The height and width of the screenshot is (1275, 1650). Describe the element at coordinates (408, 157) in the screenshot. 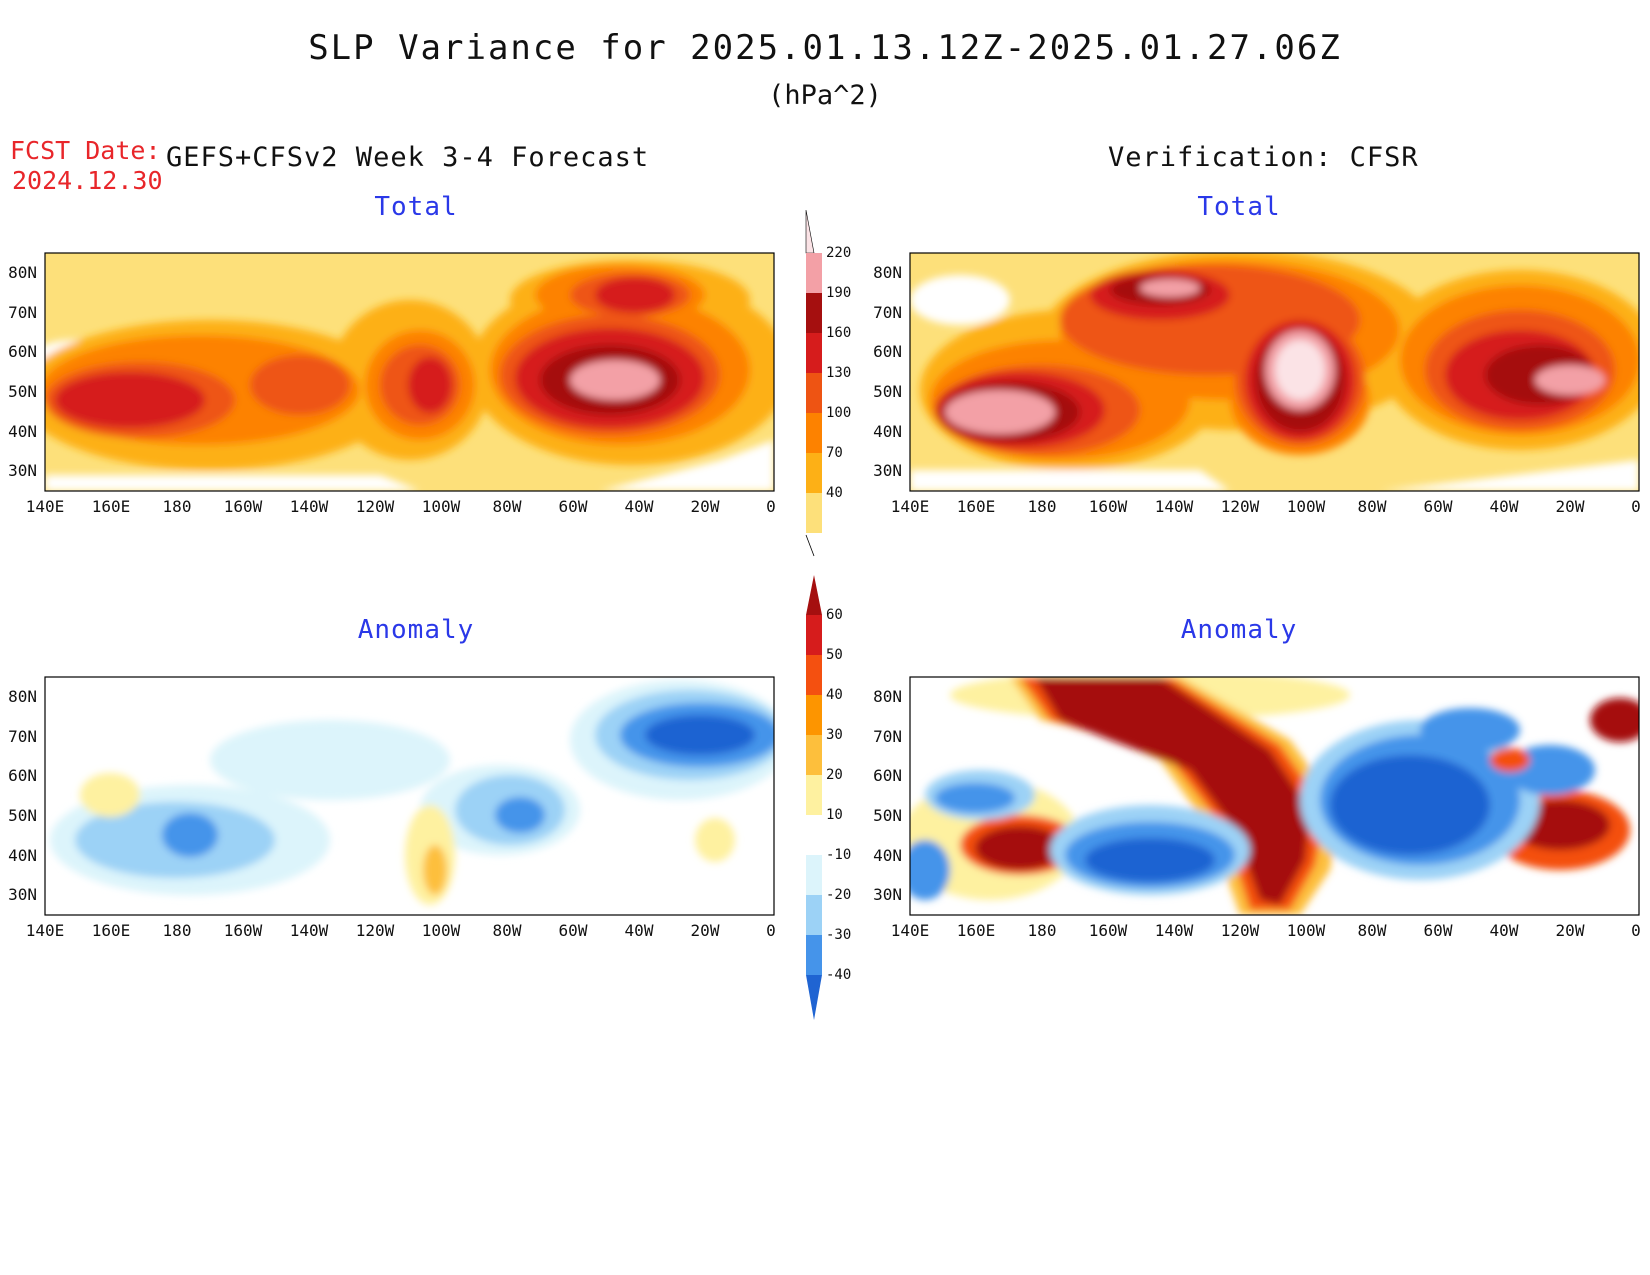

I see `forecast-source-header: GEFS+CFSv2 Week 3-4 Forecast` at that location.